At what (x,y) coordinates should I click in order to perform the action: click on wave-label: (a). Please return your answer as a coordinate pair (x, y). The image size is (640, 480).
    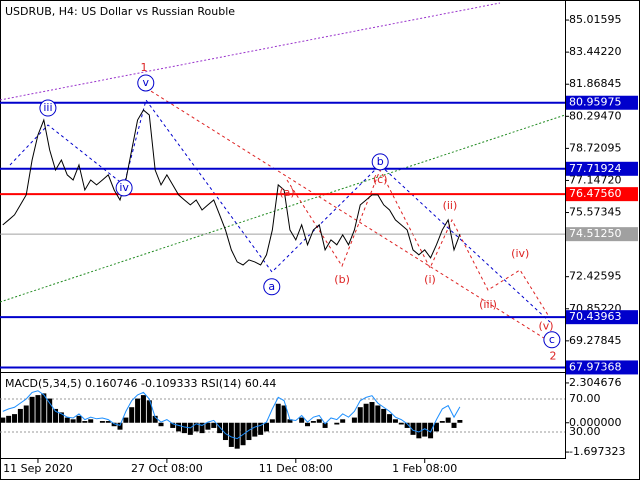
    Looking at the image, I should click on (286, 192).